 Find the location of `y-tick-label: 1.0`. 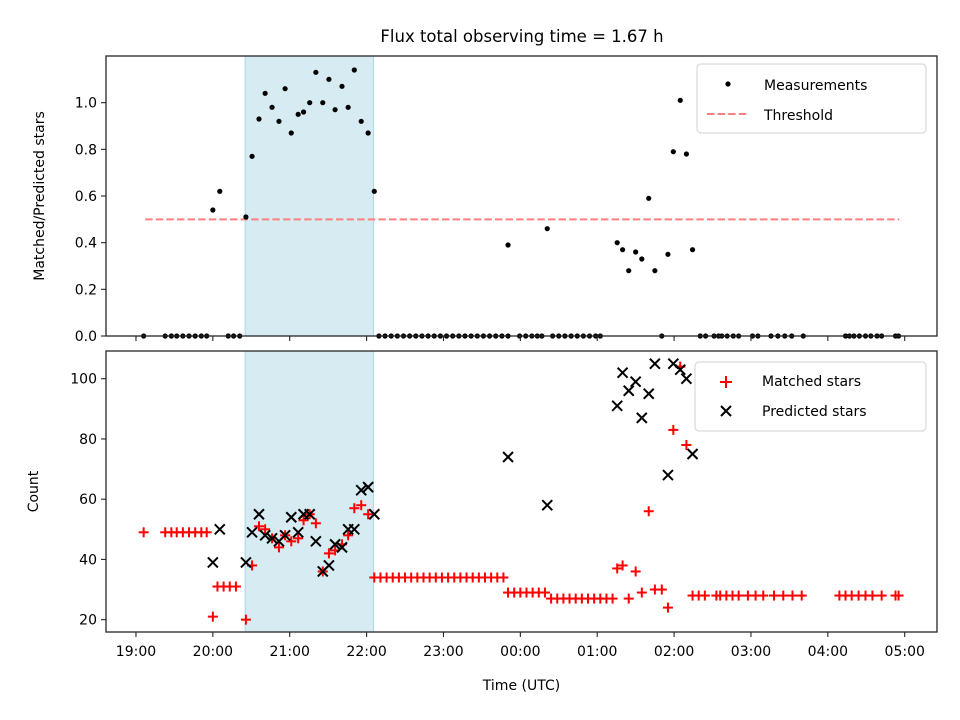

y-tick-label: 1.0 is located at coordinates (86, 104).